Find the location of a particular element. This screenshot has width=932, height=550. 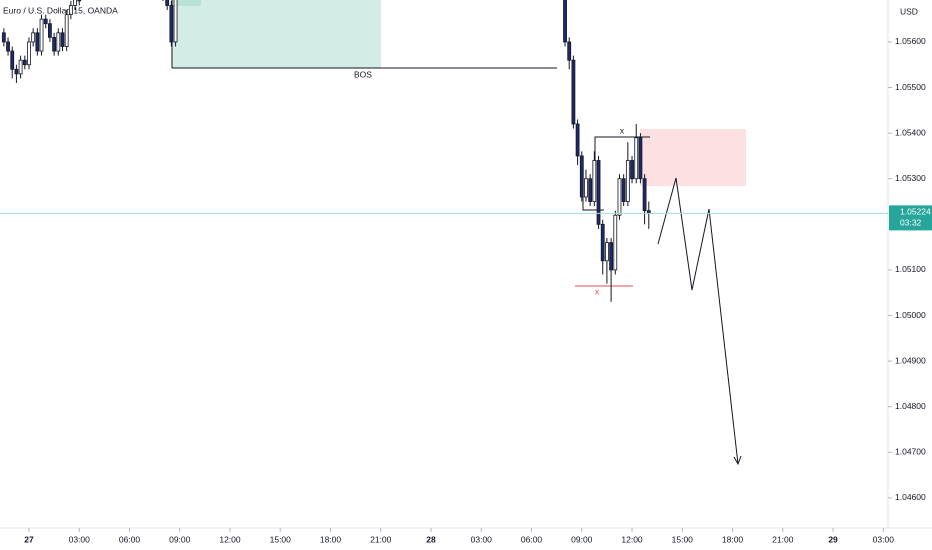

currency: USD is located at coordinates (909, 11).